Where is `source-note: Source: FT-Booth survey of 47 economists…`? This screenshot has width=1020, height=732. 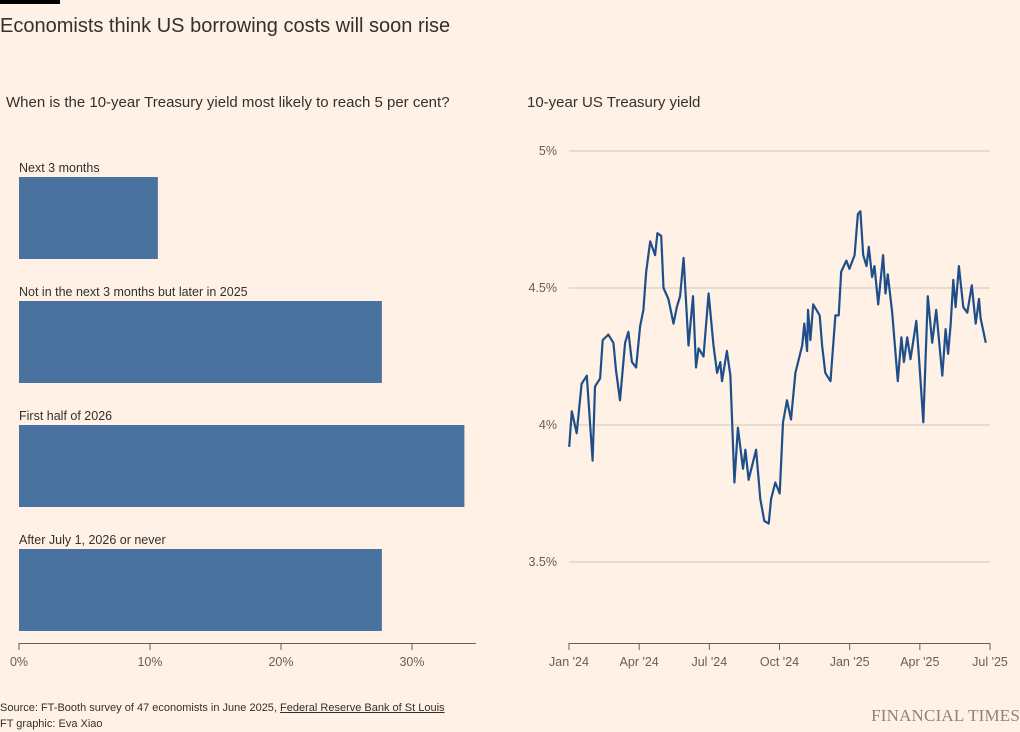
source-note: Source: FT-Booth survey of 47 economists… is located at coordinates (222, 708).